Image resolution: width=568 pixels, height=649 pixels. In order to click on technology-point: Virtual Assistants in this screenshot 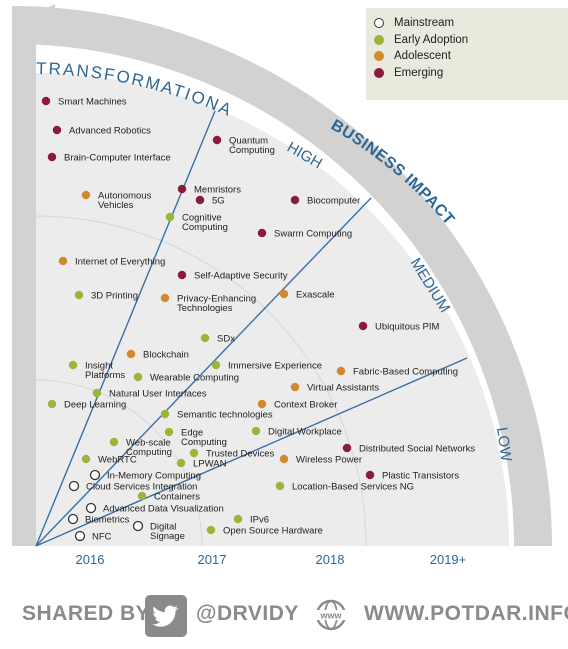, I will do `click(334, 388)`.